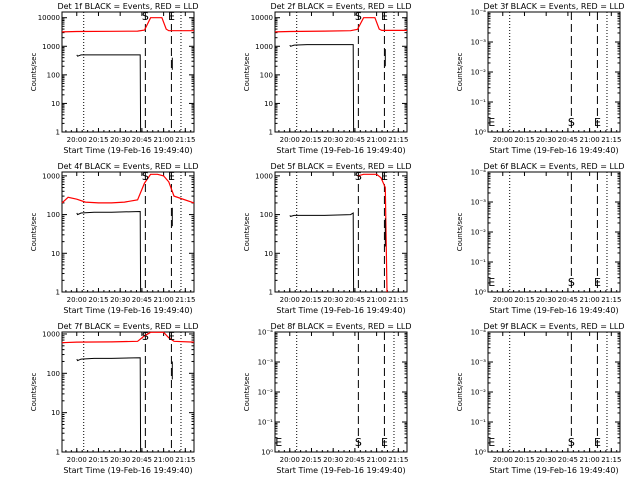 This screenshot has height=480, width=640. I want to click on y-tick-label: 10⁻², so click(479, 233).